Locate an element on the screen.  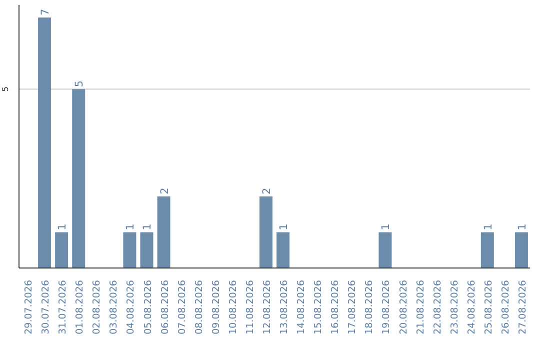
x-tick-label: 14.08.2026 is located at coordinates (302, 307).